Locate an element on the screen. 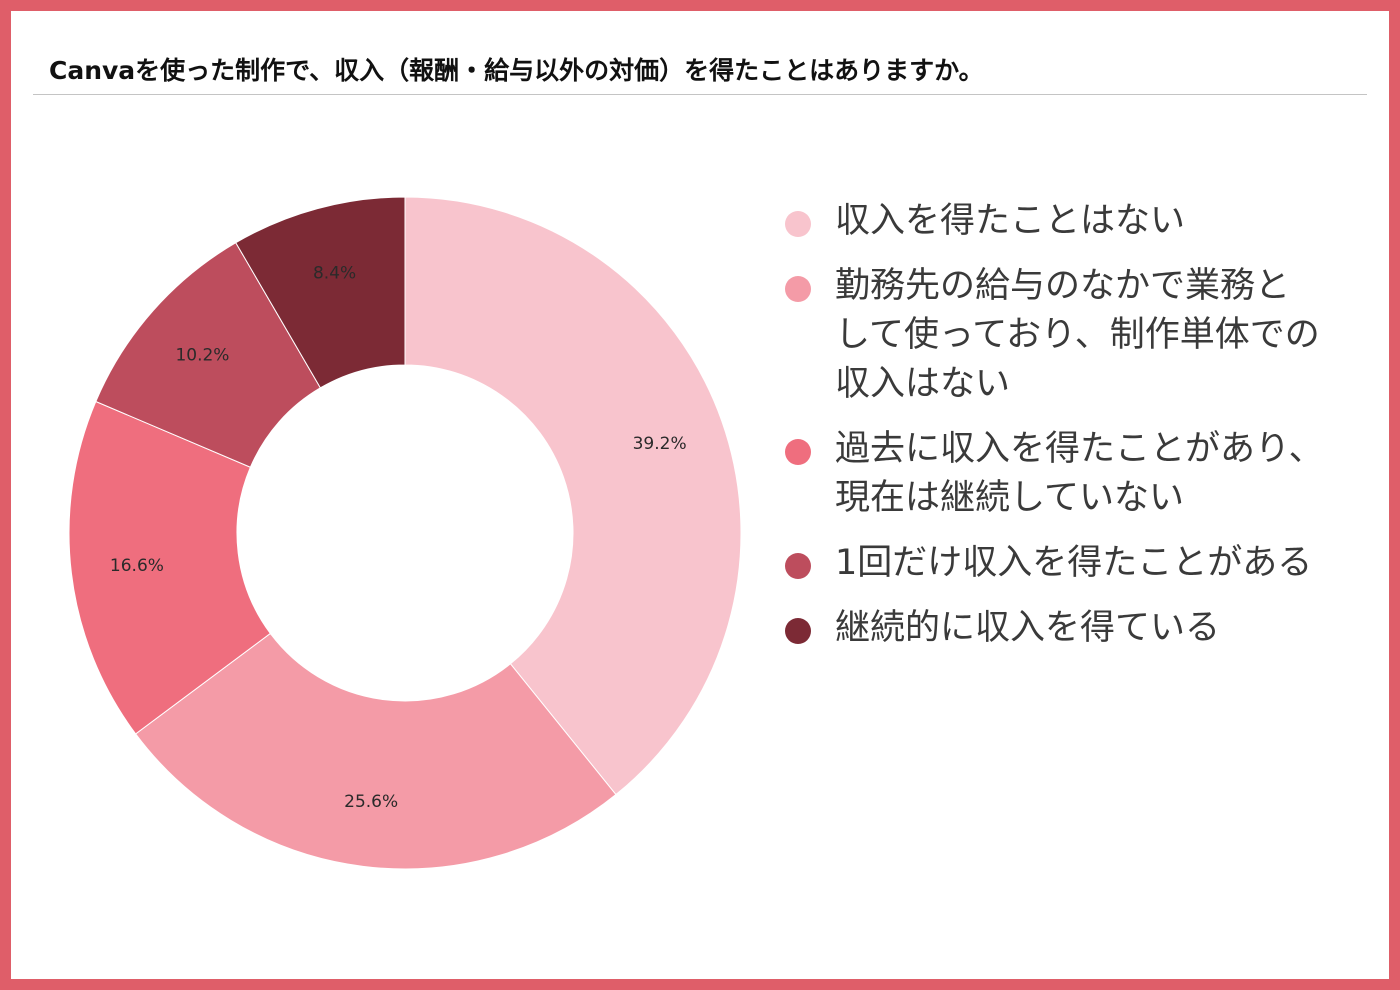  legend-item-2: 勤務先の給与のなかで業務と して使っており、制作単体での 収入はない is located at coordinates (1075, 335).